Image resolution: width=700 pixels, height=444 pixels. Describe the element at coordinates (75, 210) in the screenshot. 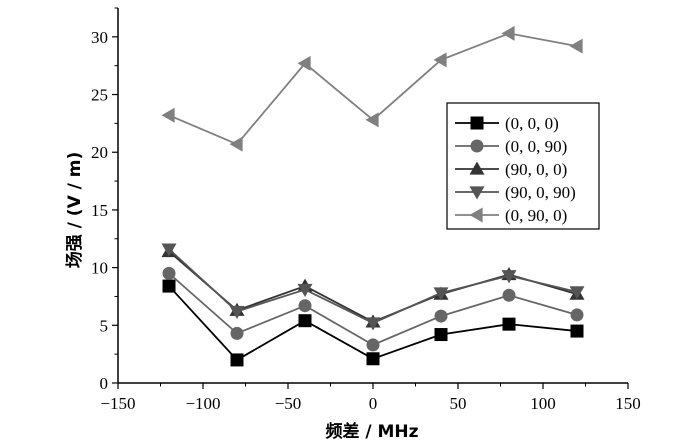

I see `y-axis-title: 场强 / (V / m)` at that location.